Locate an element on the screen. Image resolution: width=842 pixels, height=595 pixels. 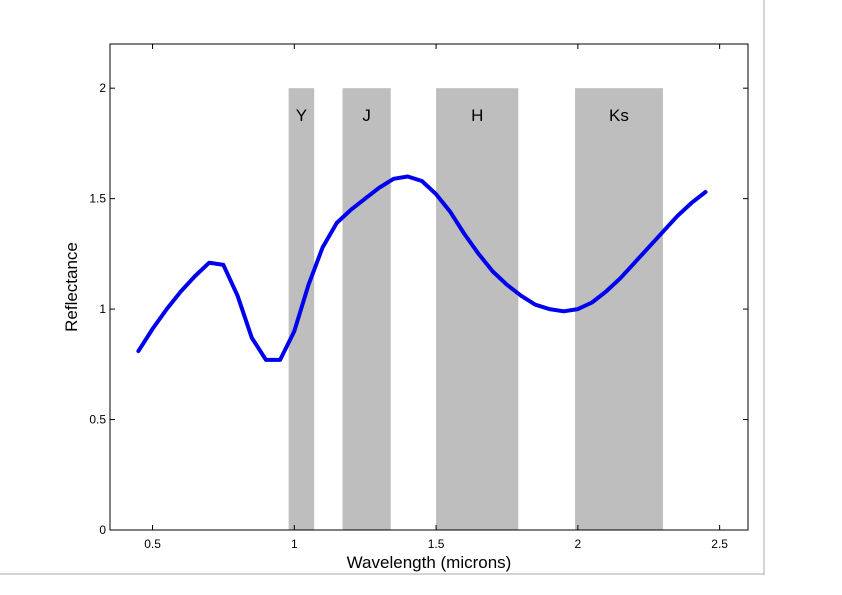
band-label-ks: Ks is located at coordinates (619, 115).